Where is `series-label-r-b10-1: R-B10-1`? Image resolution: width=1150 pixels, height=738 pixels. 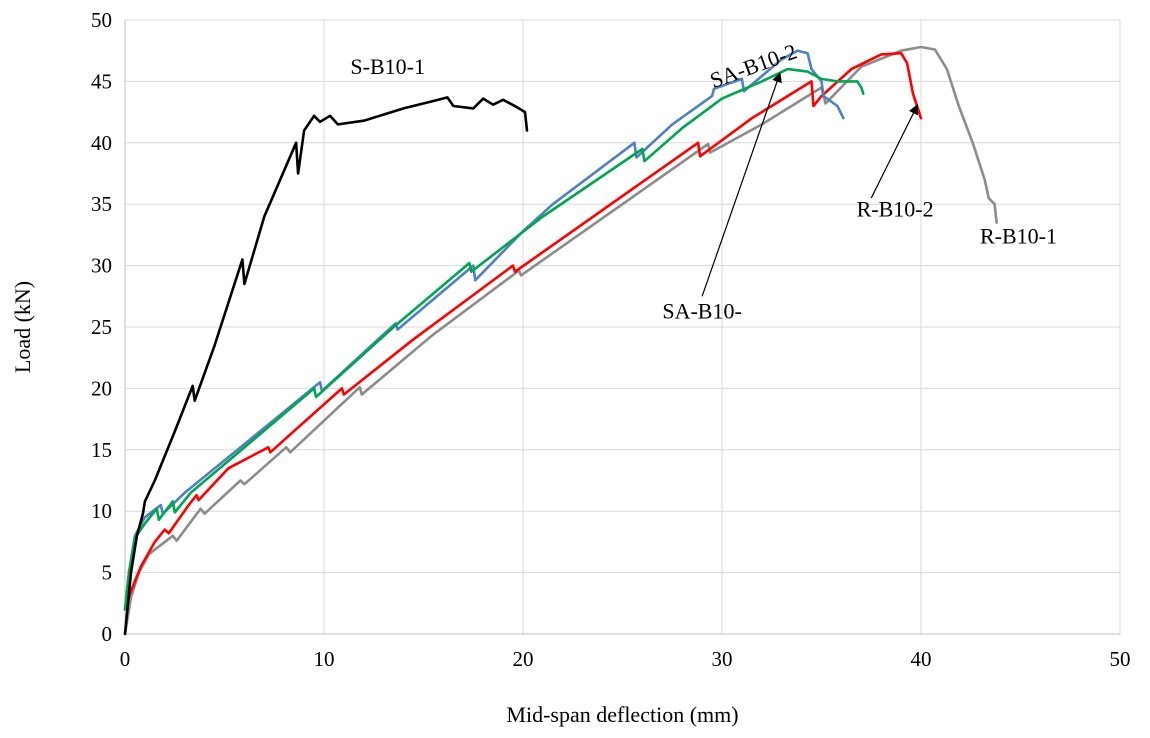 series-label-r-b10-1: R-B10-1 is located at coordinates (1018, 235).